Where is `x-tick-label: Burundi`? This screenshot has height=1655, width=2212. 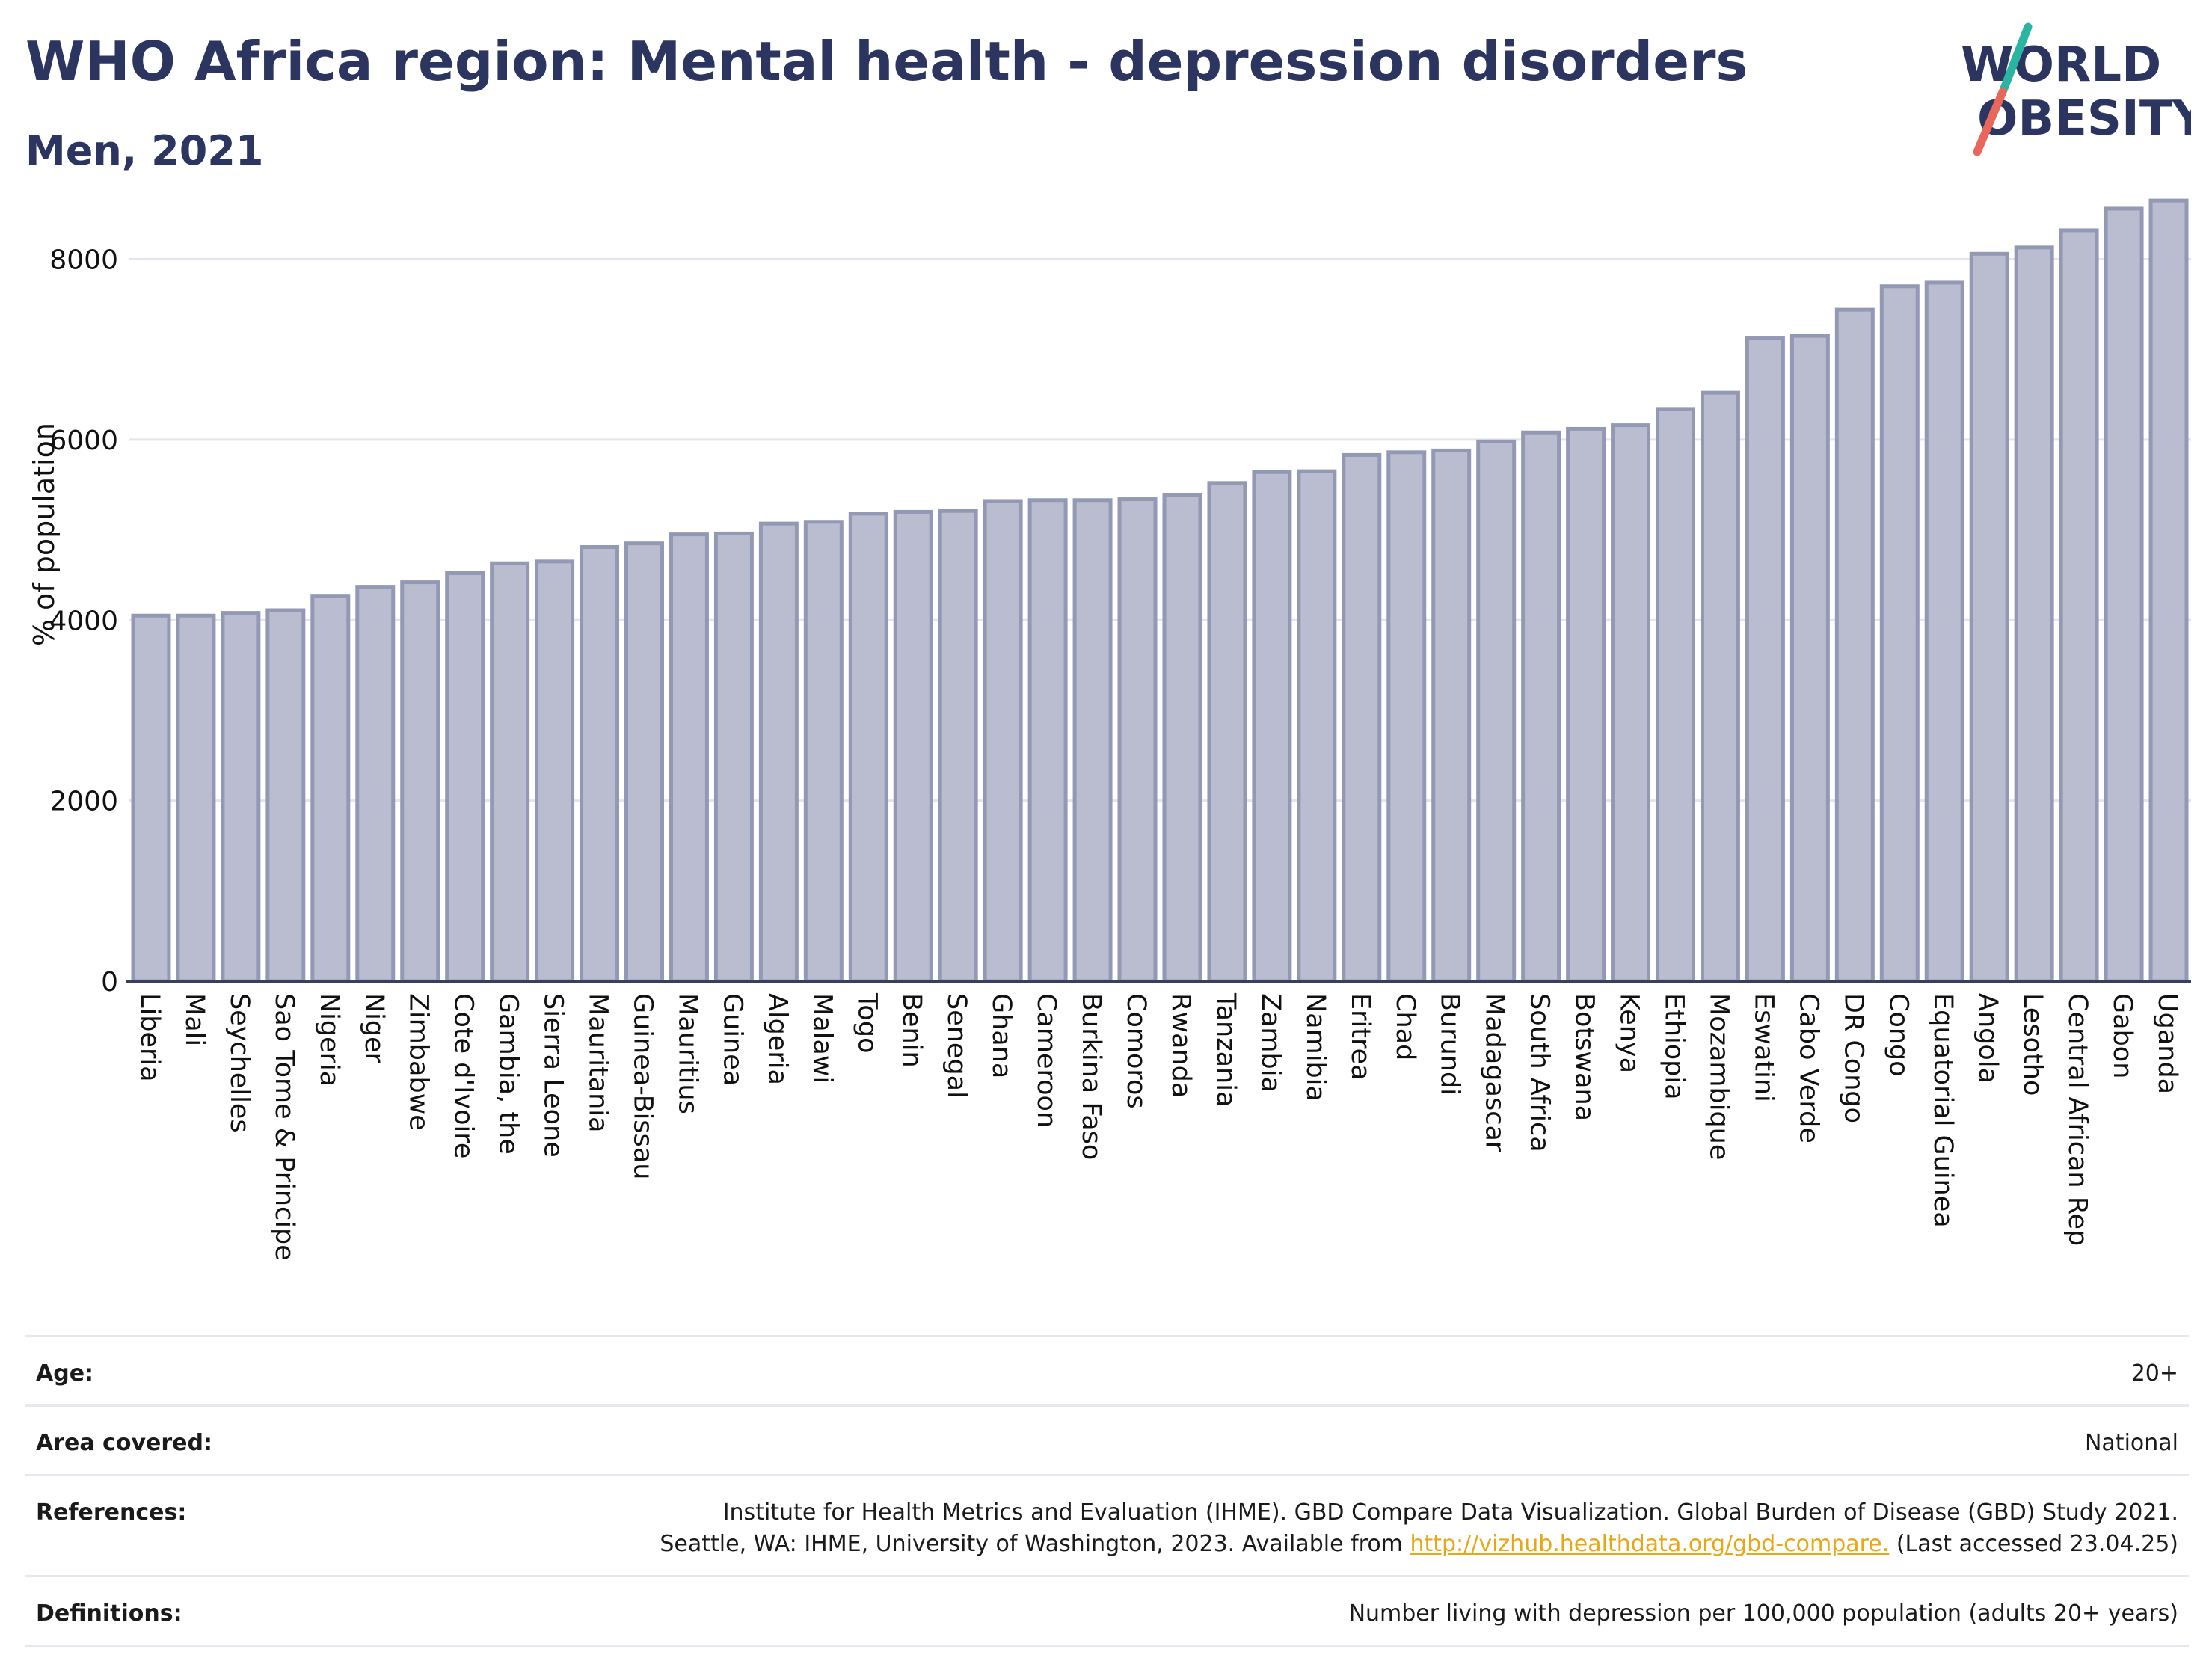
x-tick-label: Burundi is located at coordinates (1450, 1044).